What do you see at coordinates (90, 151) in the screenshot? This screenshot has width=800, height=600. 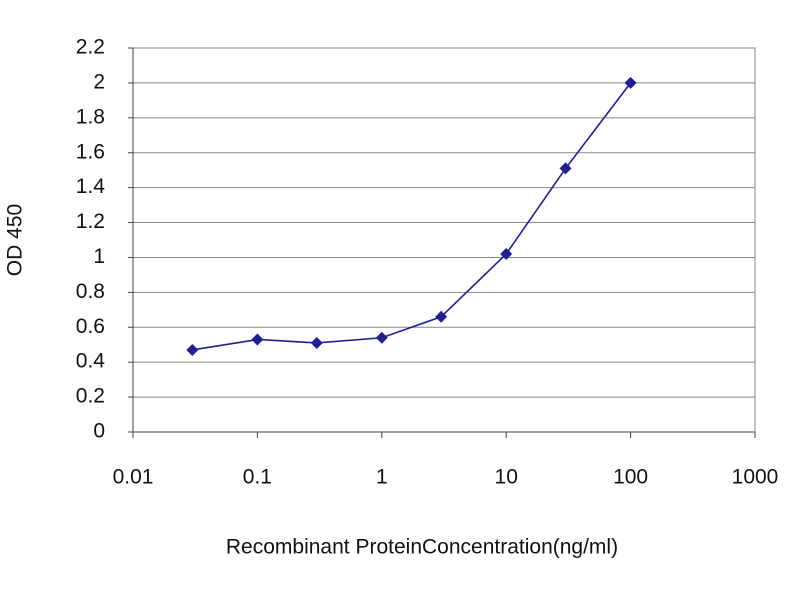 I see `y-tick-label: 1.6` at bounding box center [90, 151].